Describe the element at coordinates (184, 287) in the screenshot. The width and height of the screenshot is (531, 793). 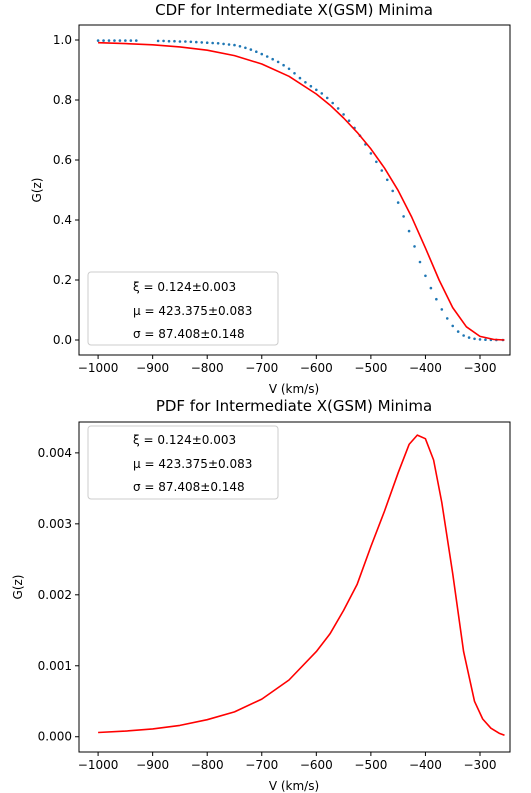
I see `cdf-legend-entry-xi: ξ = 0.124±0.003` at that location.